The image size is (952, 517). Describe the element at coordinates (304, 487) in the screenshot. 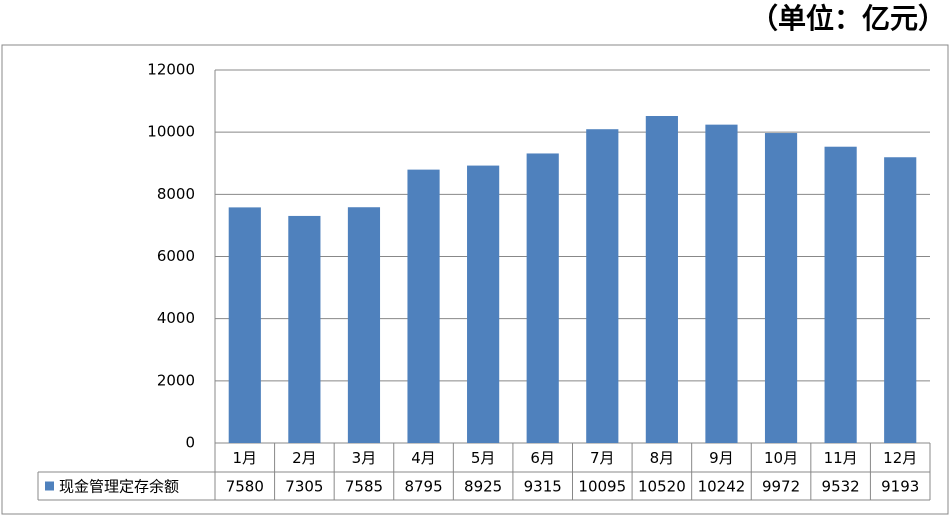

I see `table-value: 7305` at that location.